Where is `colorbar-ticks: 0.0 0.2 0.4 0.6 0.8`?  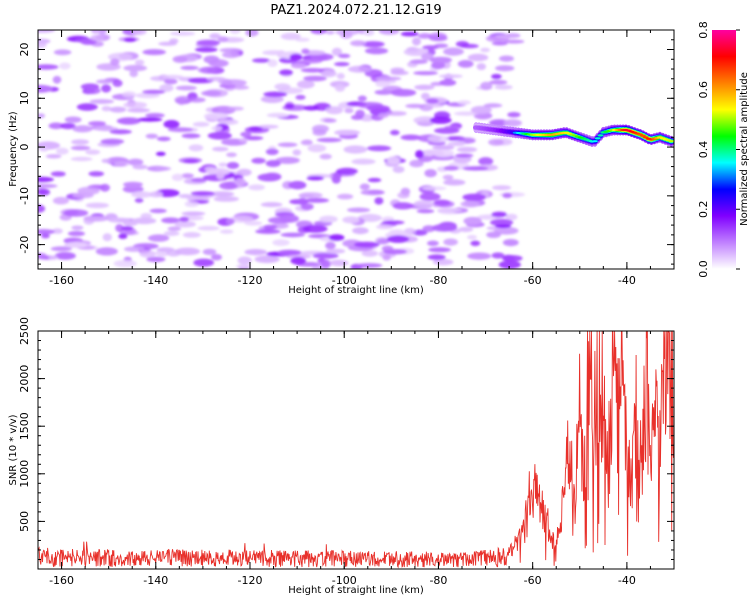 colorbar-ticks: 0.0 0.2 0.4 0.6 0.8 is located at coordinates (718, 149).